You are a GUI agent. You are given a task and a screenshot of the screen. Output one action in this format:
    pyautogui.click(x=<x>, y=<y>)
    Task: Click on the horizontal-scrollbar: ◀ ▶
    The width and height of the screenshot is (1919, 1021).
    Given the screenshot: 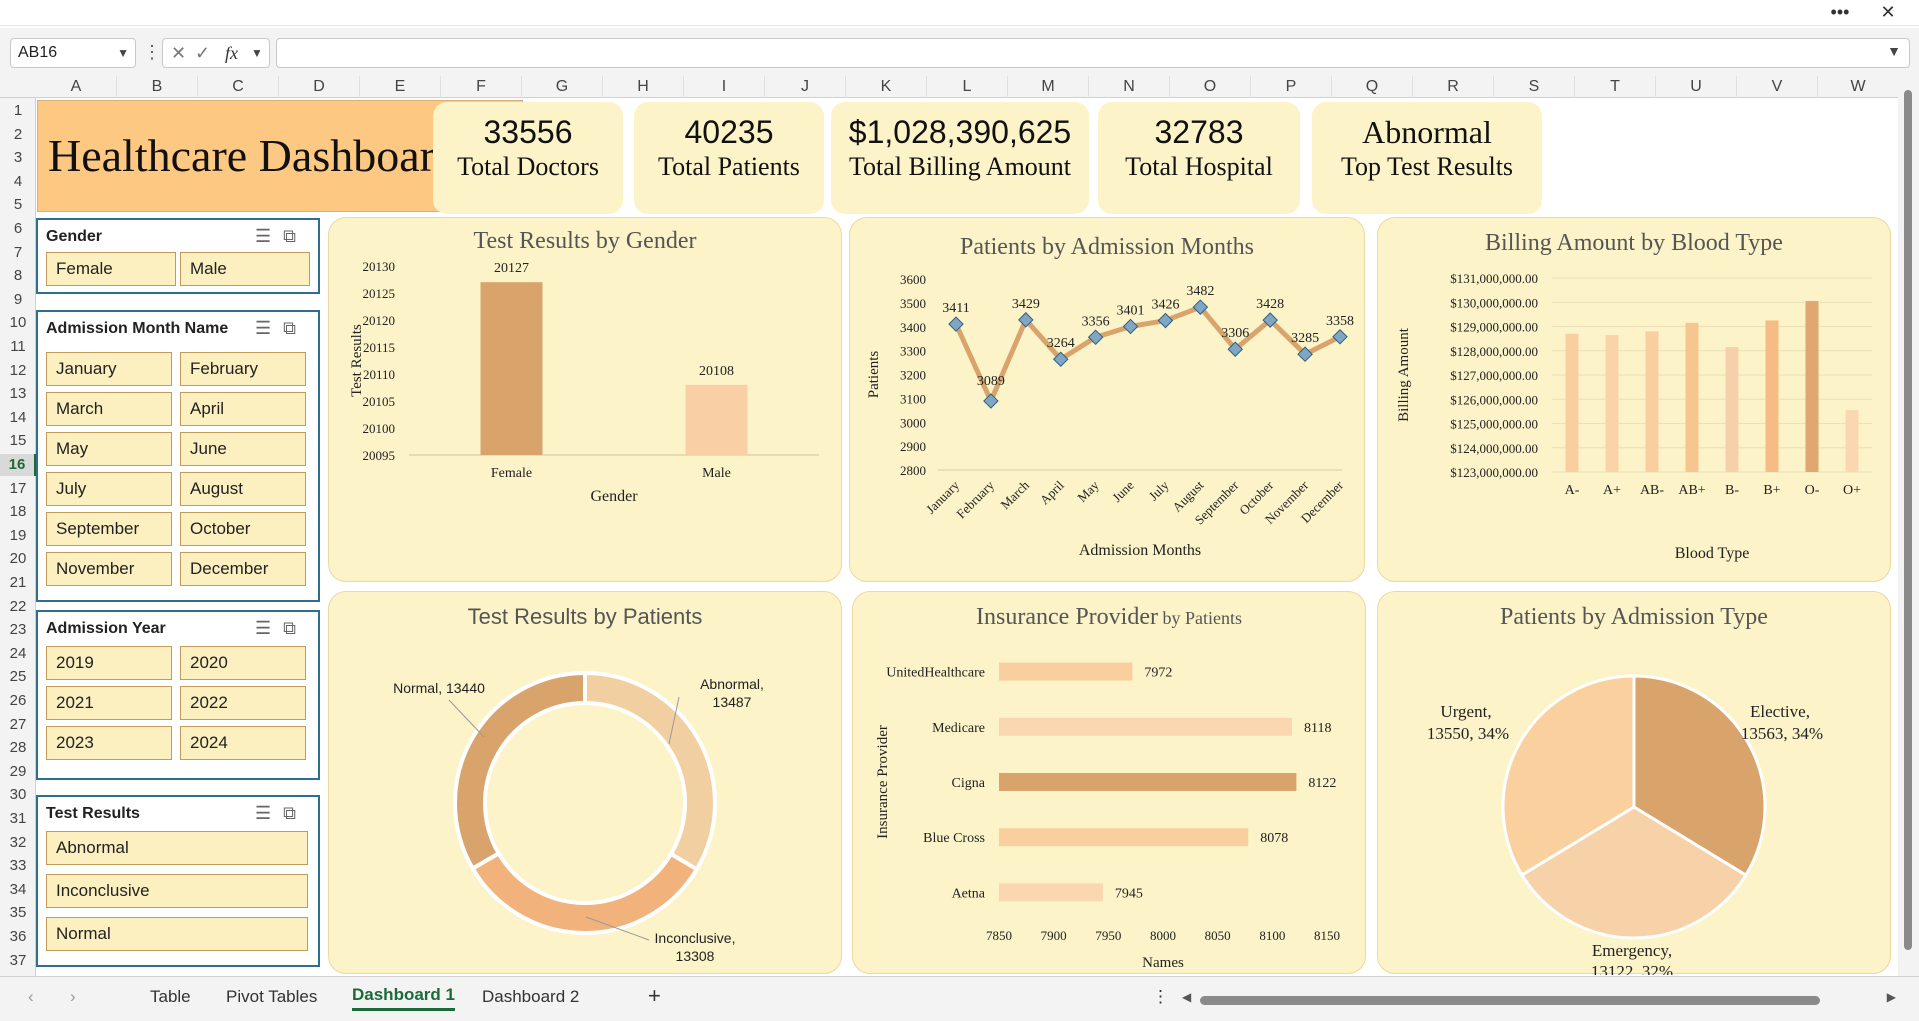 What is the action you would take?
    pyautogui.click(x=1539, y=999)
    